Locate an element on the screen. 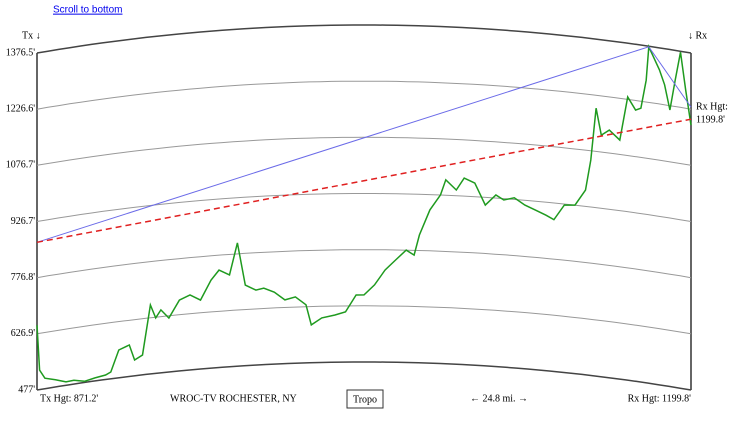 Image resolution: width=731 pixels, height=427 pixels. tropo-button is located at coordinates (365, 399).